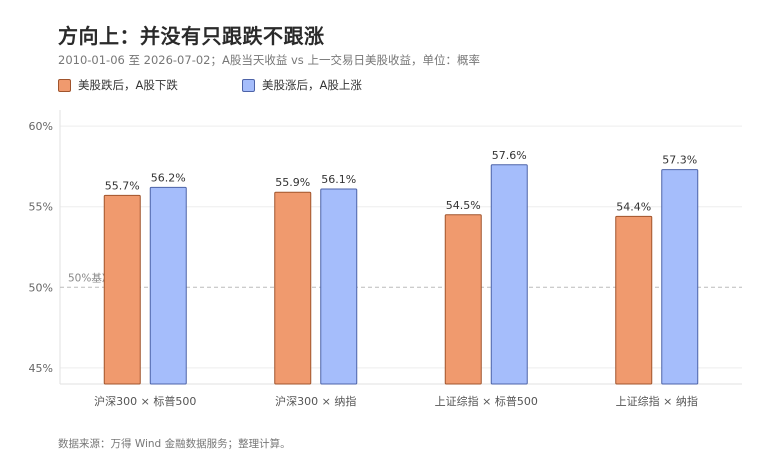 The height and width of the screenshot is (469, 782). What do you see at coordinates (315, 401) in the screenshot?
I see `x-tick-label: 沪深300 × 纳指` at bounding box center [315, 401].